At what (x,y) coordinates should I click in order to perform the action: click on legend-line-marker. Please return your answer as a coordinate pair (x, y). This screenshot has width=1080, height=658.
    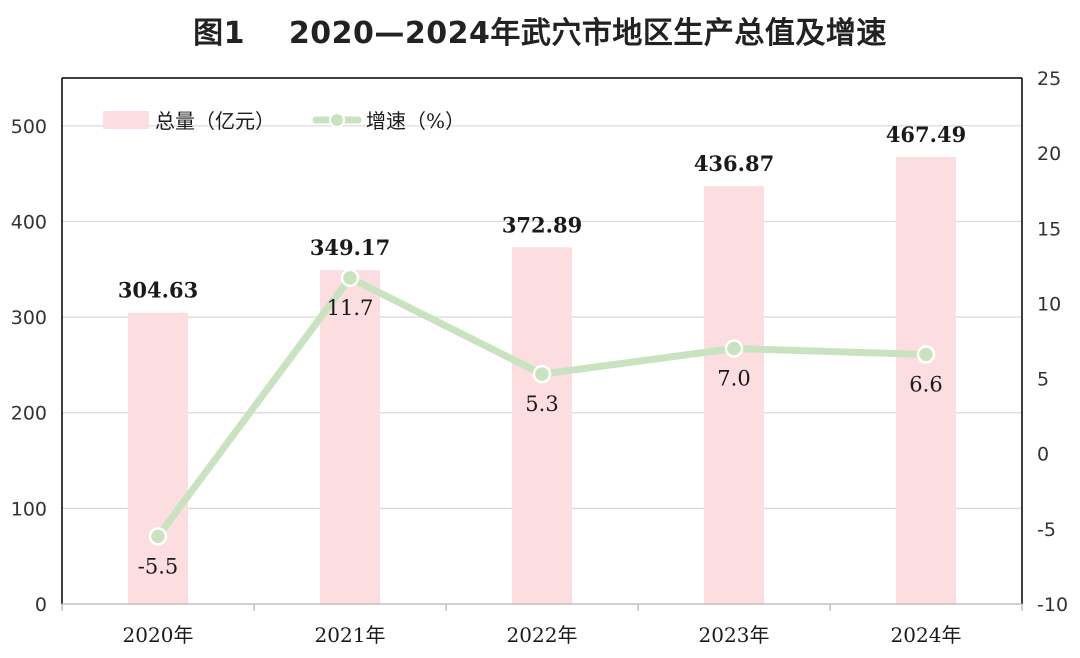
    Looking at the image, I should click on (337, 120).